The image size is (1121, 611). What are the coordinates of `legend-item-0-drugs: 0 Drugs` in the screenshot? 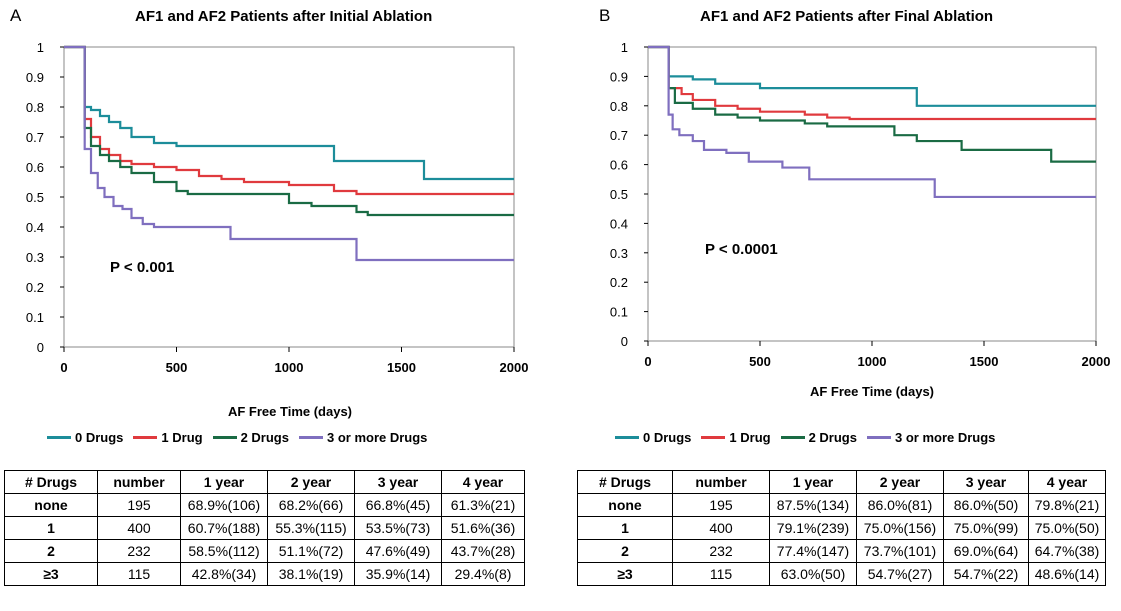 It's located at (653, 437).